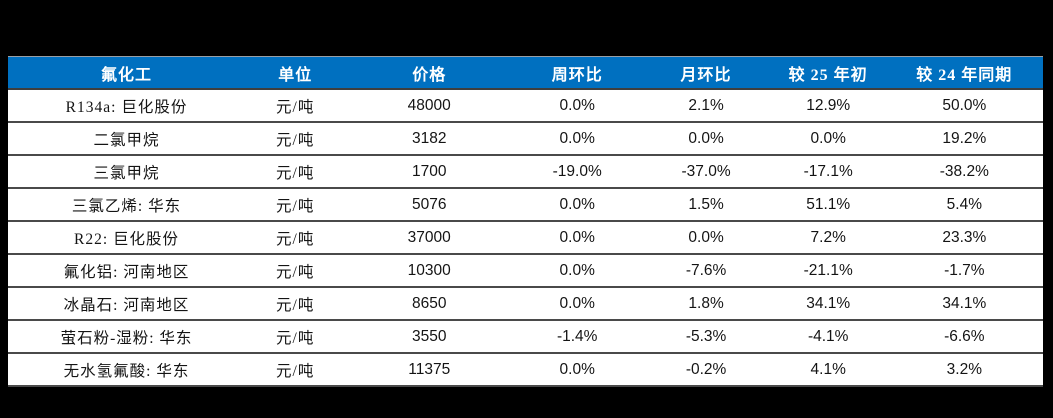 The height and width of the screenshot is (418, 1053). I want to click on cell-mom: 1.8%, so click(706, 304).